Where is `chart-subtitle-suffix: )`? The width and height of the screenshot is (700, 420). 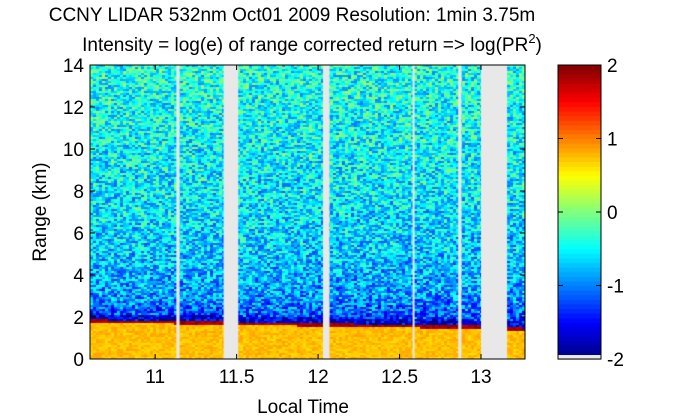 chart-subtitle-suffix: ) is located at coordinates (539, 45).